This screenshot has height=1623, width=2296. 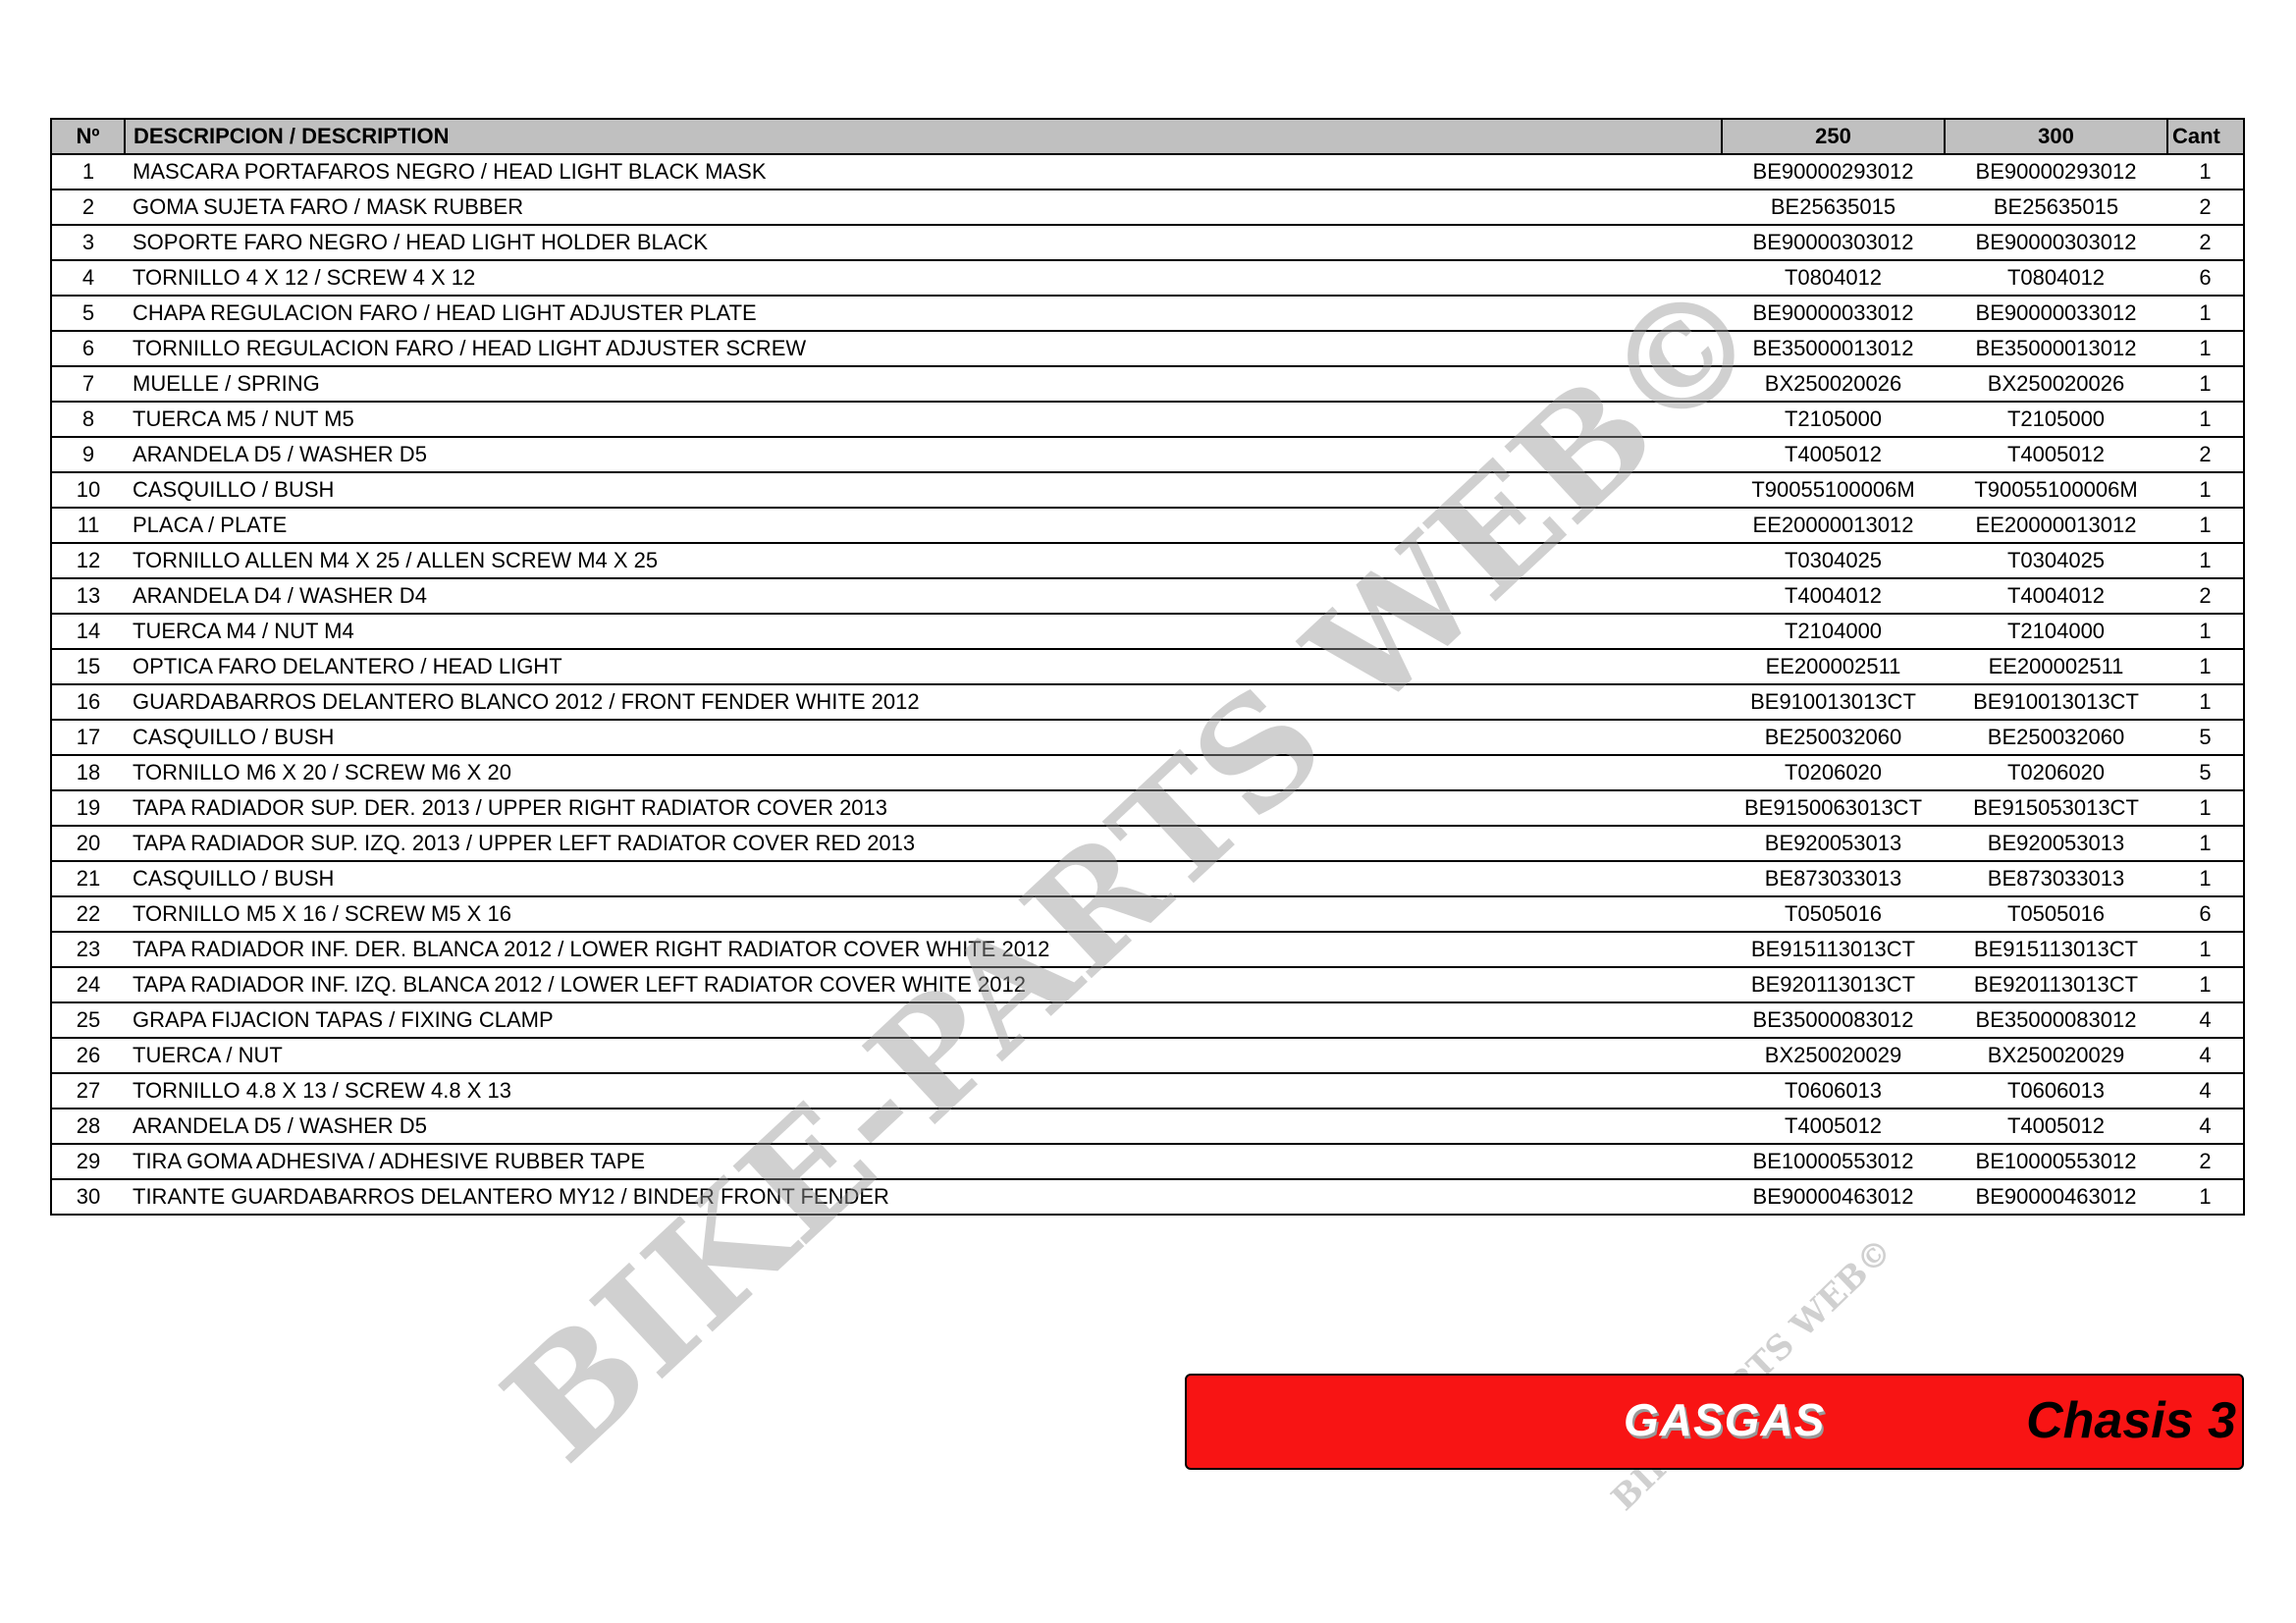 What do you see at coordinates (87, 490) in the screenshot?
I see `row-number: 10` at bounding box center [87, 490].